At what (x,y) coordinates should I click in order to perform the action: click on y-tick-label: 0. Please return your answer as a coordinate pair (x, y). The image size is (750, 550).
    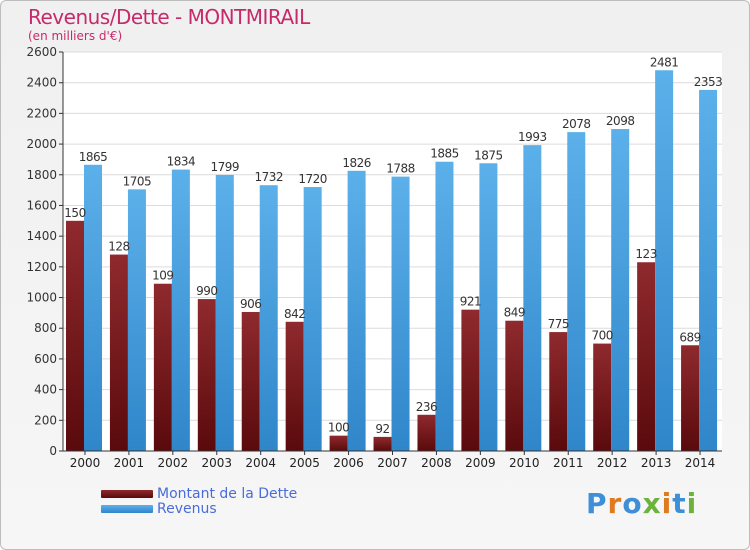
    Looking at the image, I should click on (53, 451).